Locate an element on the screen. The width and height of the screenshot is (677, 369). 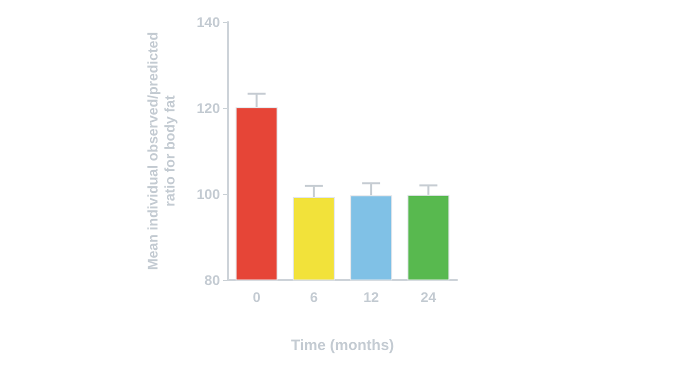
x-tick-label: 24 is located at coordinates (428, 297).